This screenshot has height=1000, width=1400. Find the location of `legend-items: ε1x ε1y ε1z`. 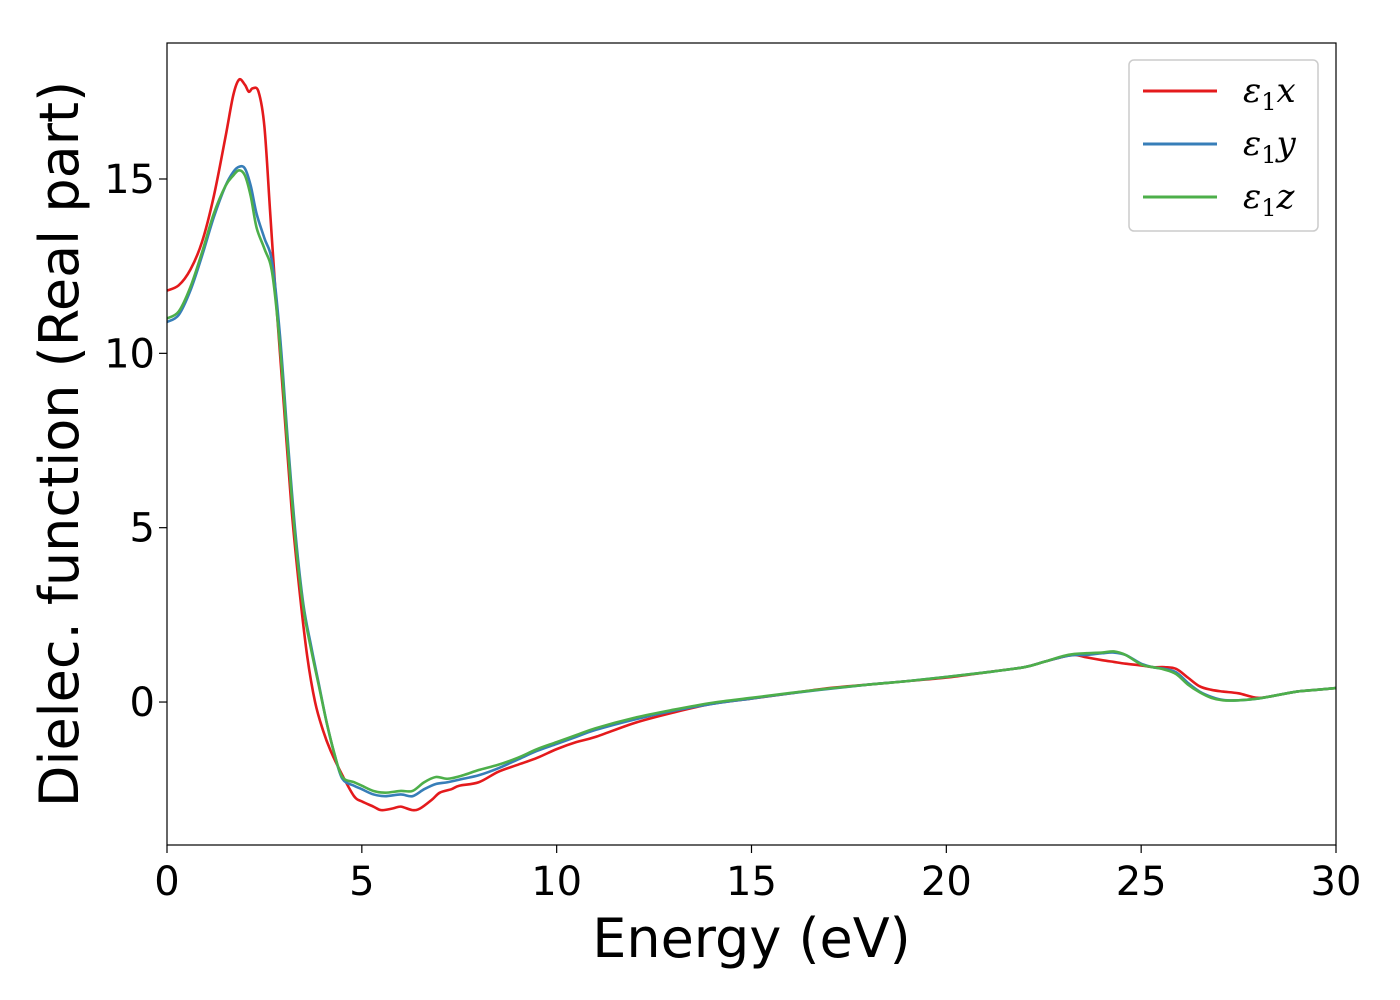

legend-items: ε1x ε1y ε1z is located at coordinates (1220, 146).